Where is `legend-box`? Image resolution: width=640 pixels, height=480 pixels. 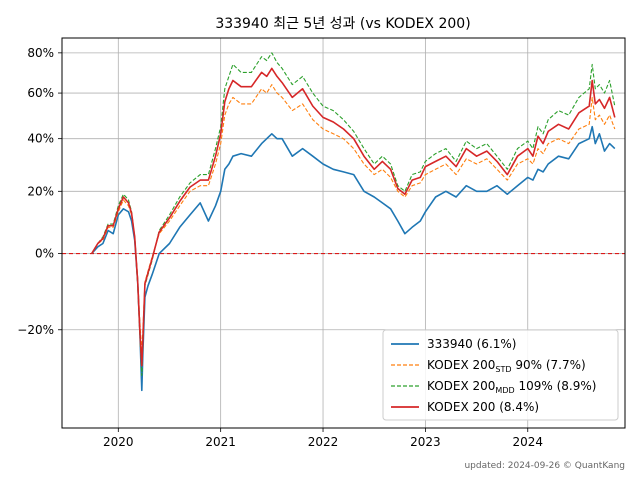
legend-box is located at coordinates (500, 375).